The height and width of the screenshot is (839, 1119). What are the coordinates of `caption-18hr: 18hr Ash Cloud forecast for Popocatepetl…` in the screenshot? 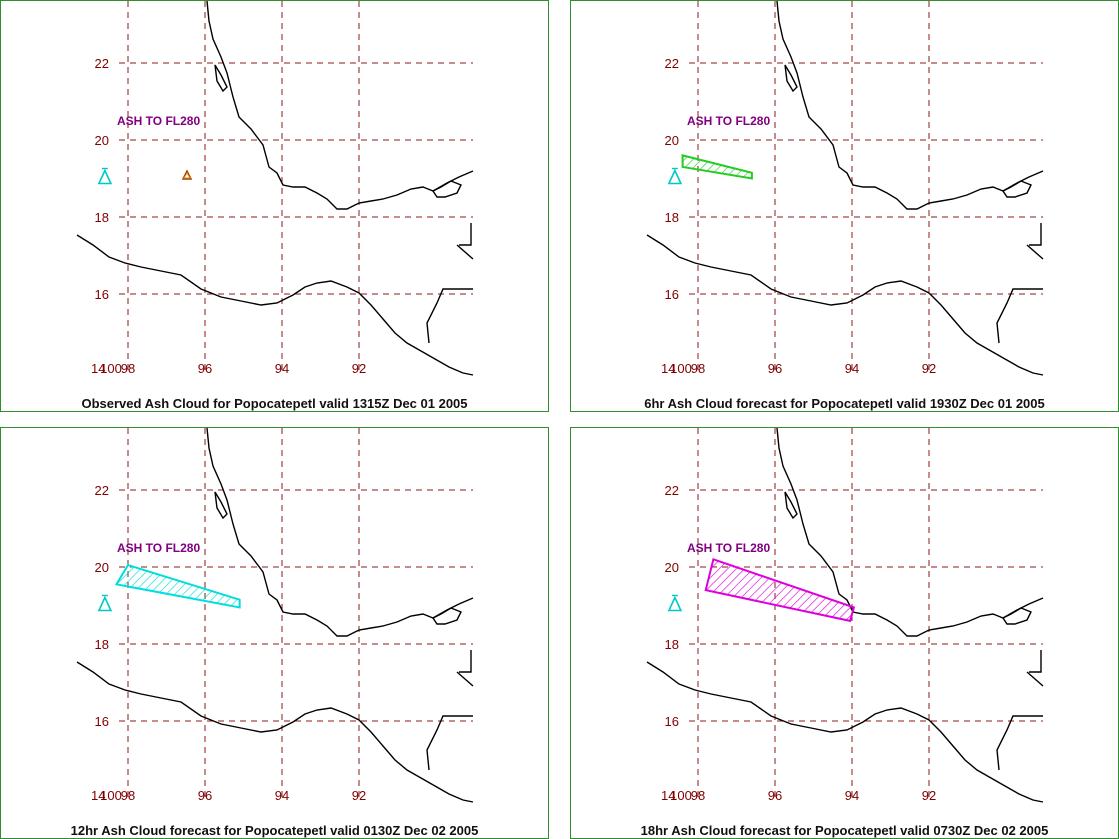 It's located at (844, 830).